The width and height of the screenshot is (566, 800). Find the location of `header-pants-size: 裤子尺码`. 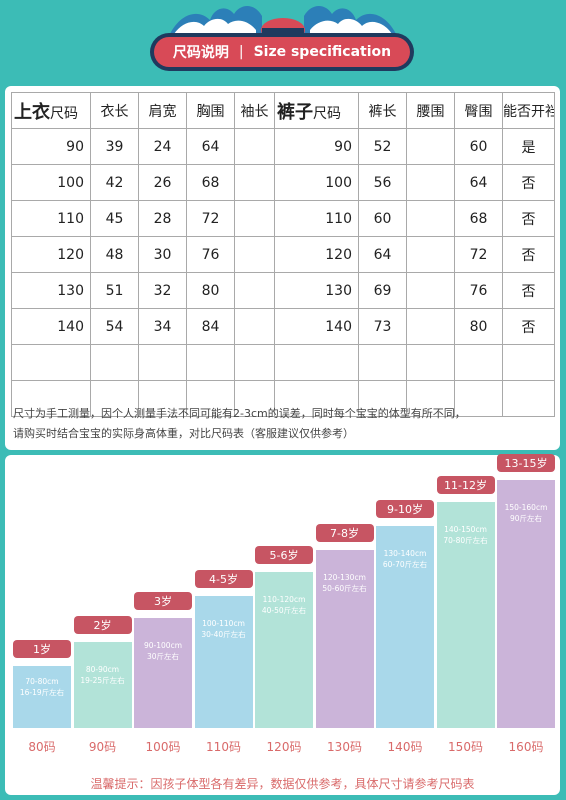

header-pants-size: 裤子尺码 is located at coordinates (316, 110).